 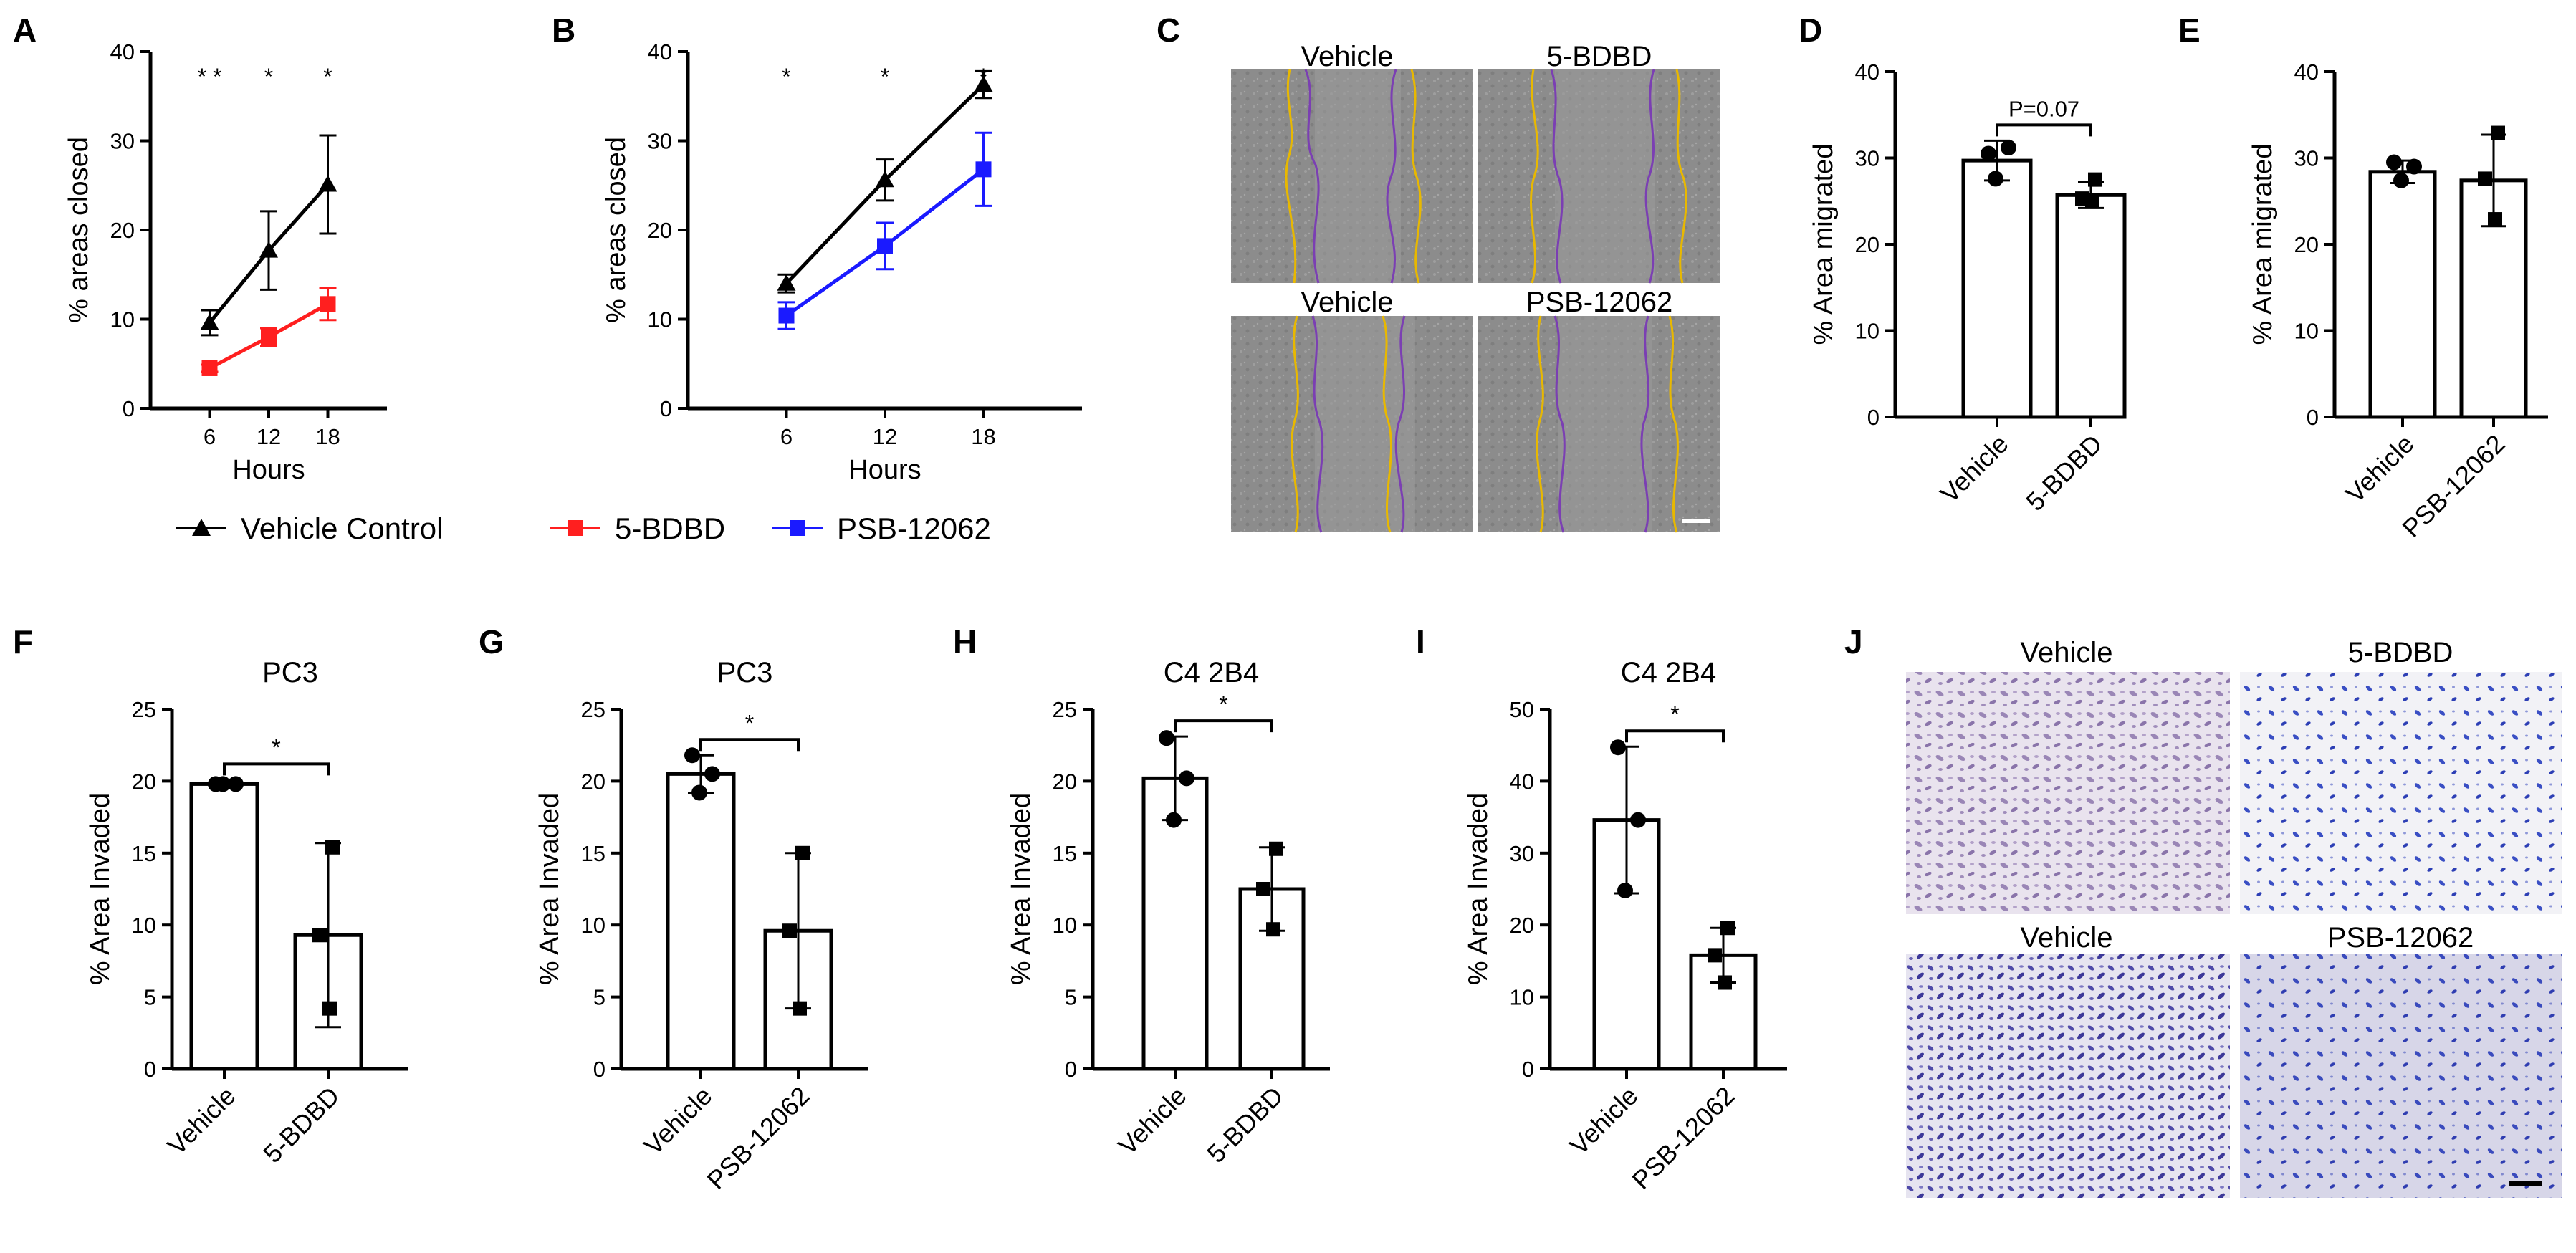 I want to click on panel-label-J: J, so click(x=1854, y=642).